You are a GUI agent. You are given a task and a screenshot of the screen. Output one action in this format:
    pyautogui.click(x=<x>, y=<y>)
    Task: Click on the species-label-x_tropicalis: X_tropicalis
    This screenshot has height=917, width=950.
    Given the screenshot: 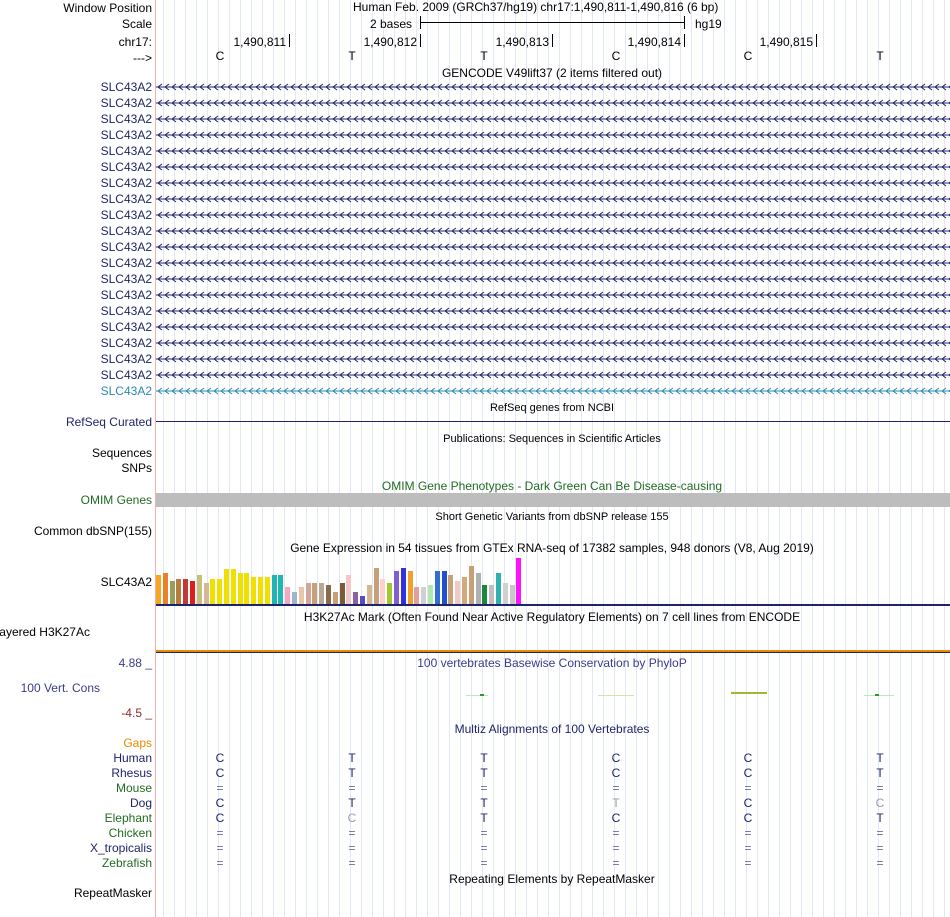 What is the action you would take?
    pyautogui.click(x=120, y=848)
    